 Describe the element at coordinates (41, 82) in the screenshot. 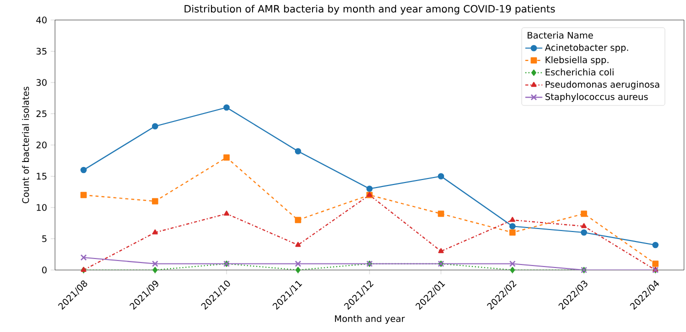

I see `y-tick-label: 30` at that location.